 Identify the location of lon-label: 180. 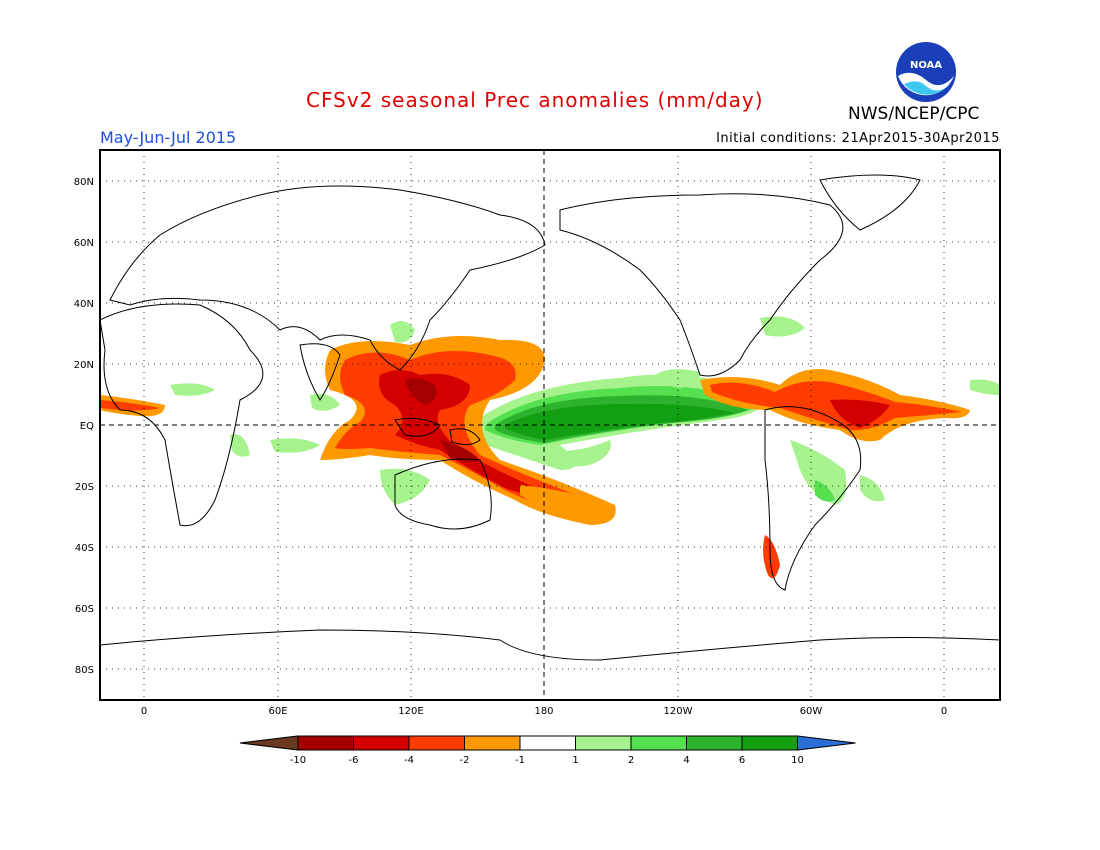
(543, 711).